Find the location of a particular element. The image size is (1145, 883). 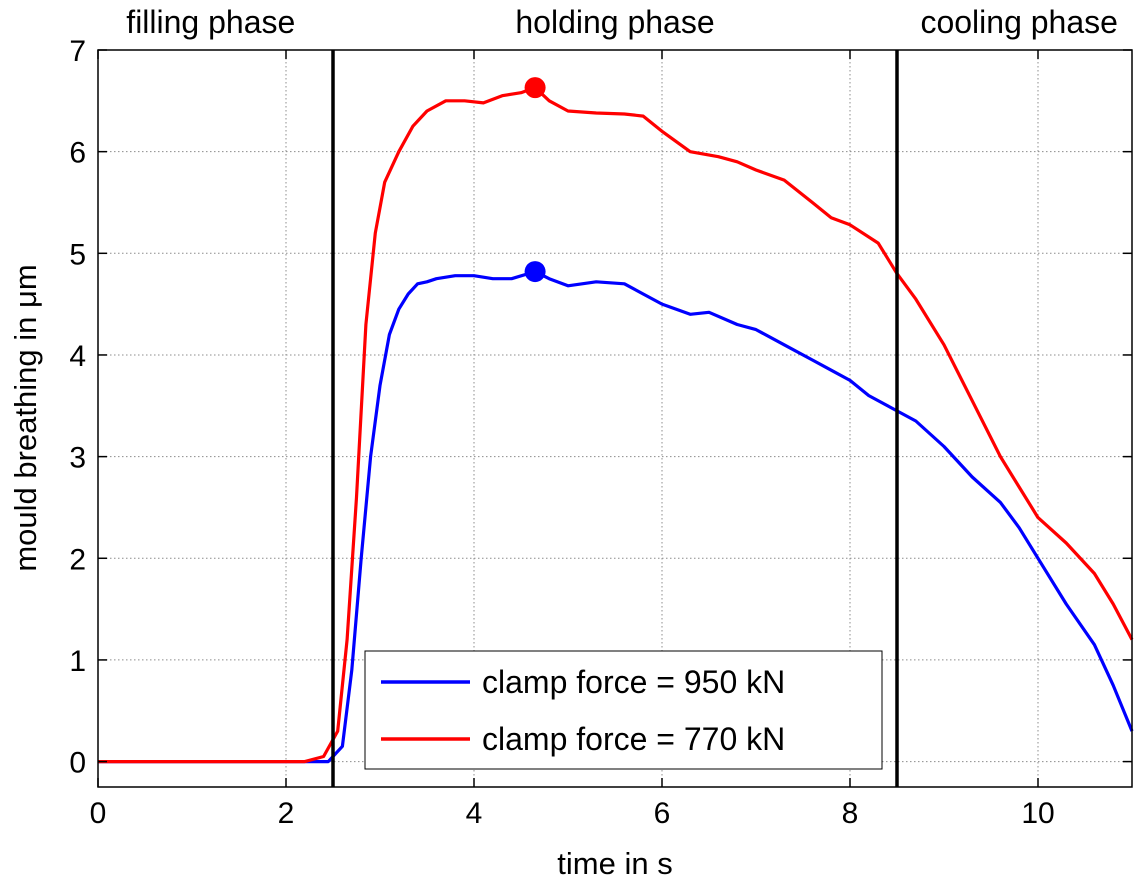

legend-box is located at coordinates (623, 710).